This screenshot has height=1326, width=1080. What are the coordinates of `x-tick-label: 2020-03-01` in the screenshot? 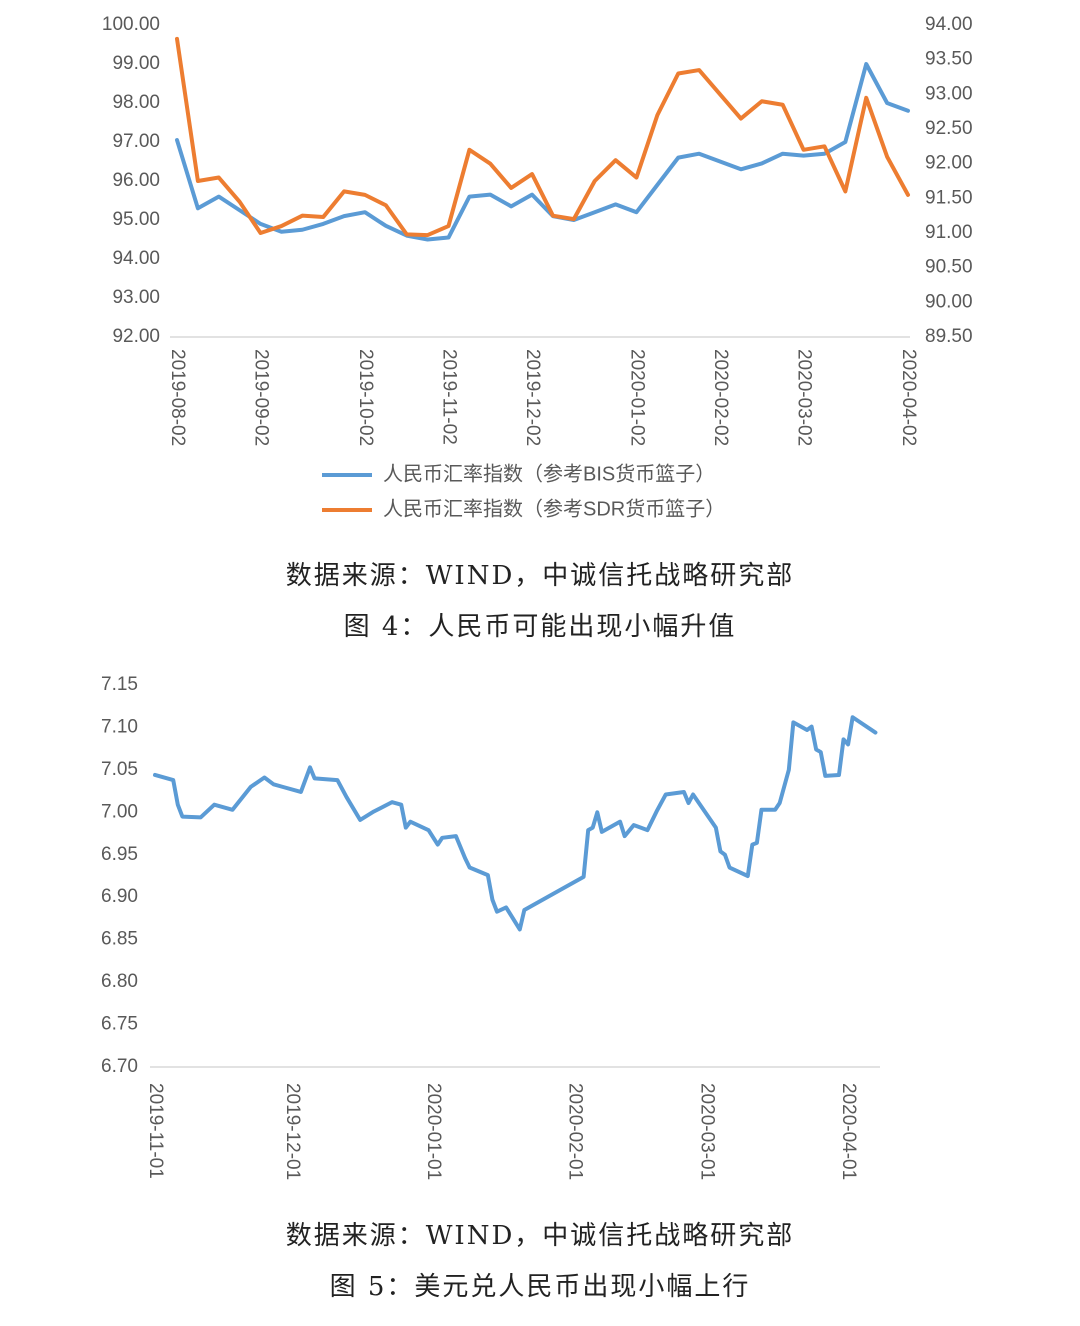 It's located at (707, 1131).